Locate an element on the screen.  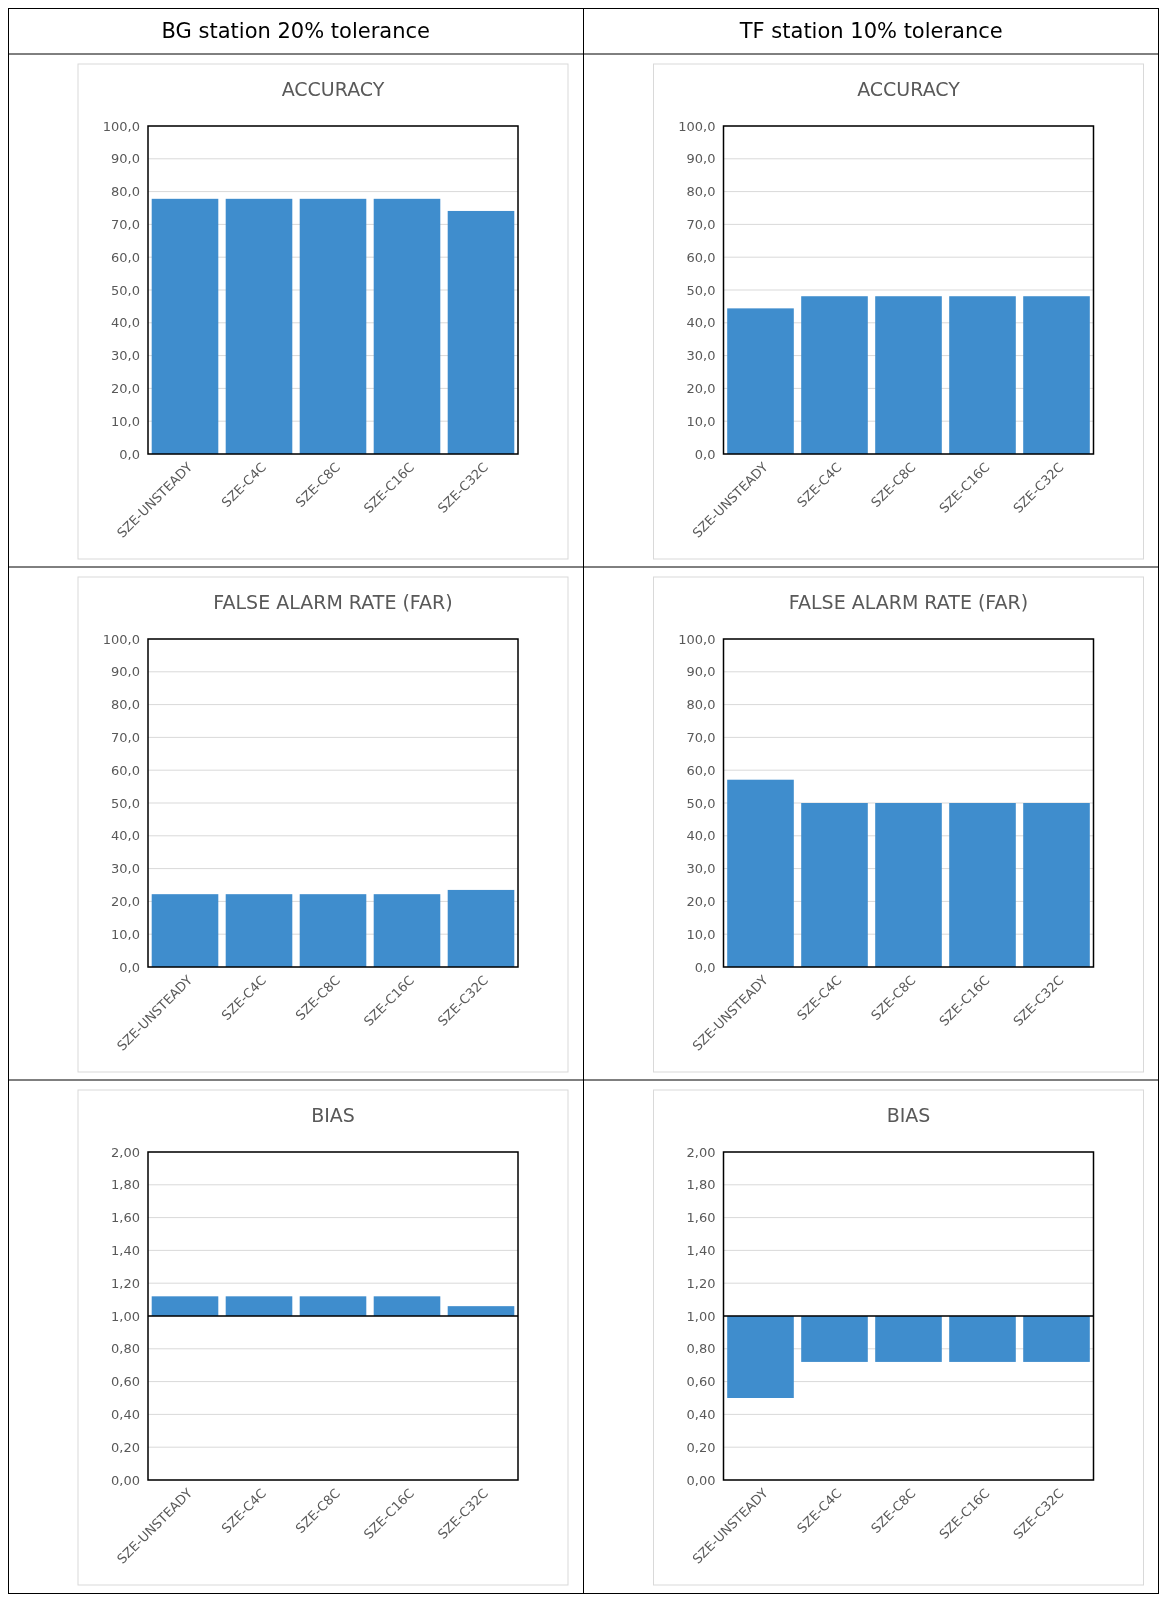
chart-subtitle: TF station 10% tolerance is located at coordinates (870, 31).